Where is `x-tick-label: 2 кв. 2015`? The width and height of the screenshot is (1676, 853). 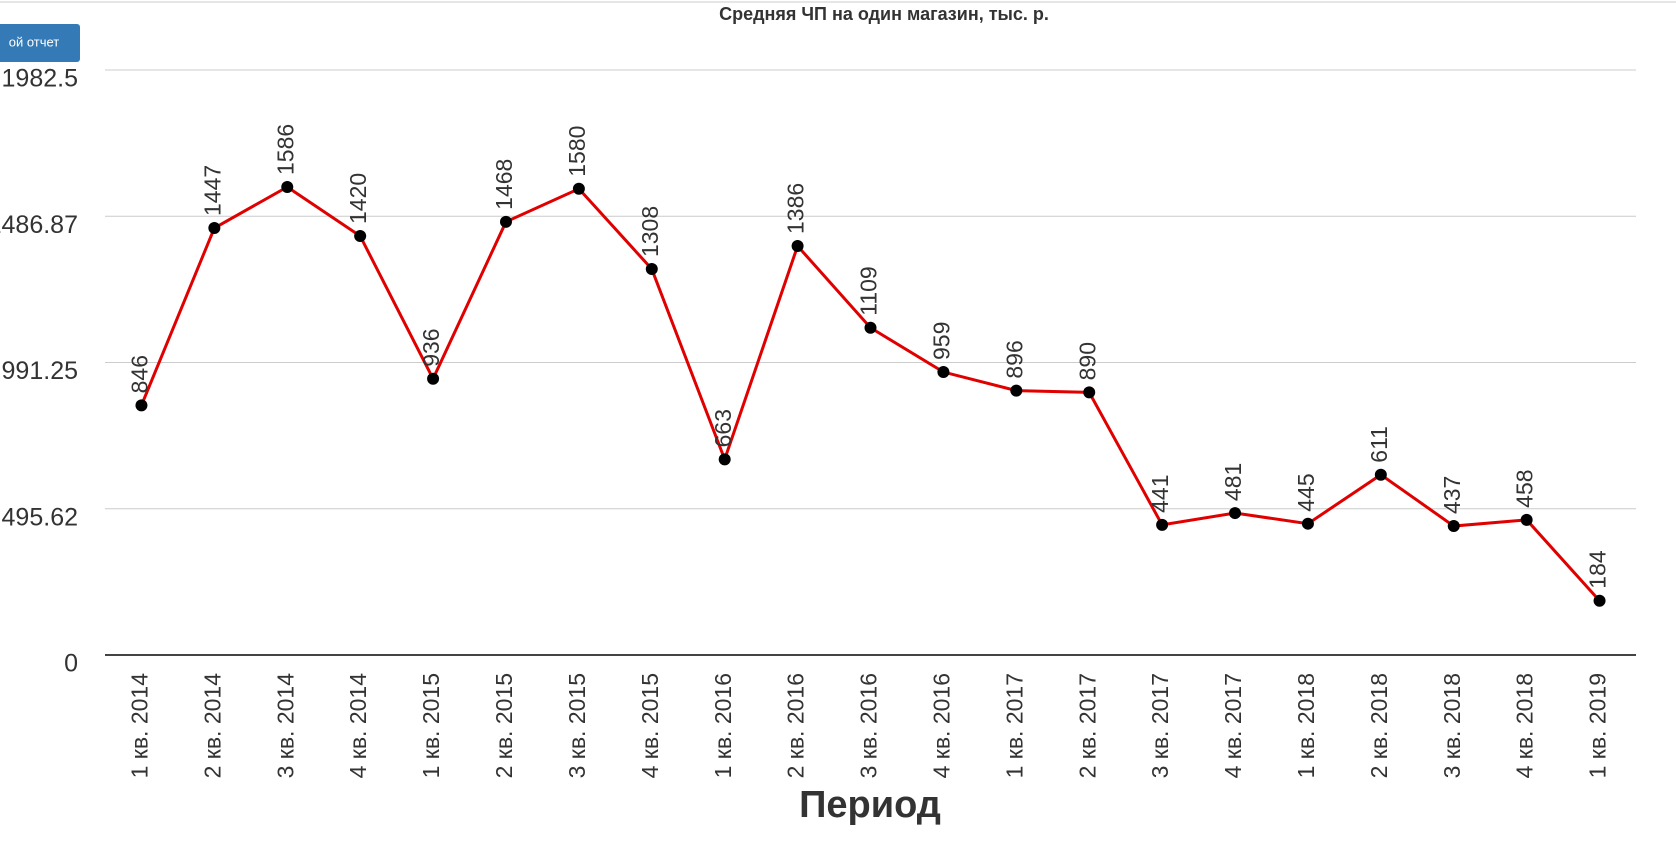
x-tick-label: 2 кв. 2015 is located at coordinates (504, 725).